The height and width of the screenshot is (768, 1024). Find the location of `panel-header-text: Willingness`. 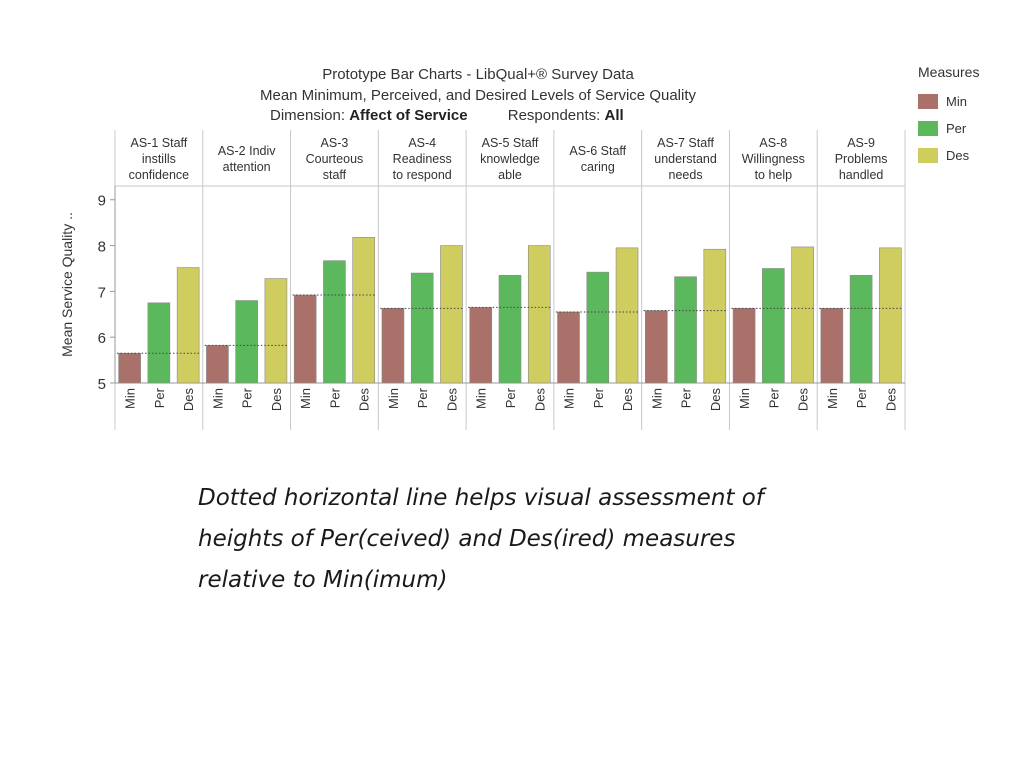

panel-header-text: Willingness is located at coordinates (773, 159).